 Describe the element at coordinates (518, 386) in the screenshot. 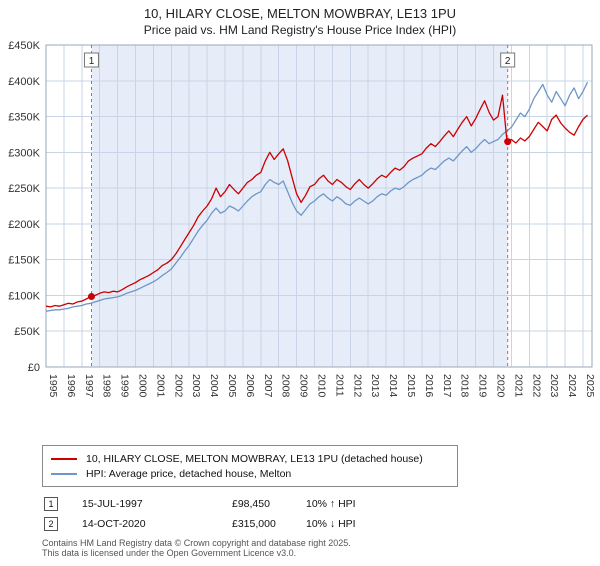

I see `svg-text: 2021` at that location.